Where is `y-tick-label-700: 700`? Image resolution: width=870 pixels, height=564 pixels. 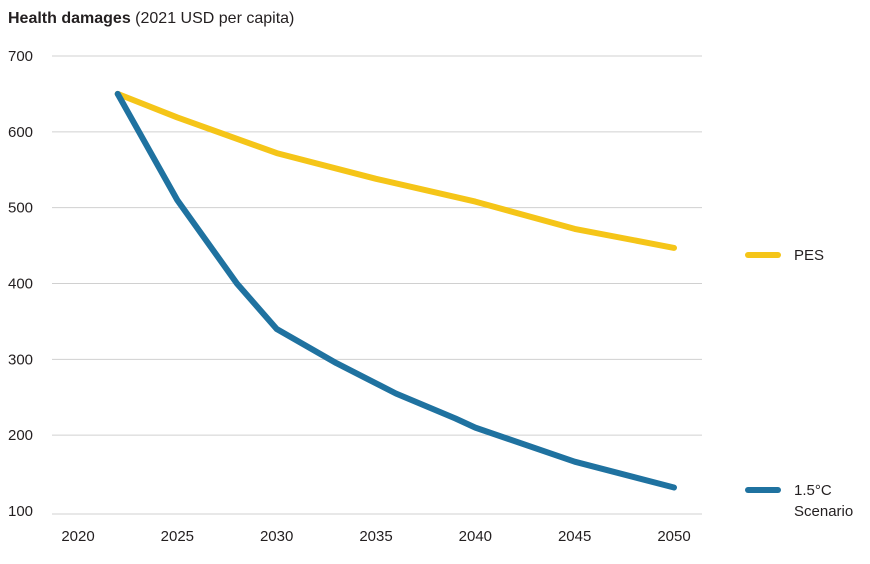
y-tick-label-700: 700 is located at coordinates (20, 56).